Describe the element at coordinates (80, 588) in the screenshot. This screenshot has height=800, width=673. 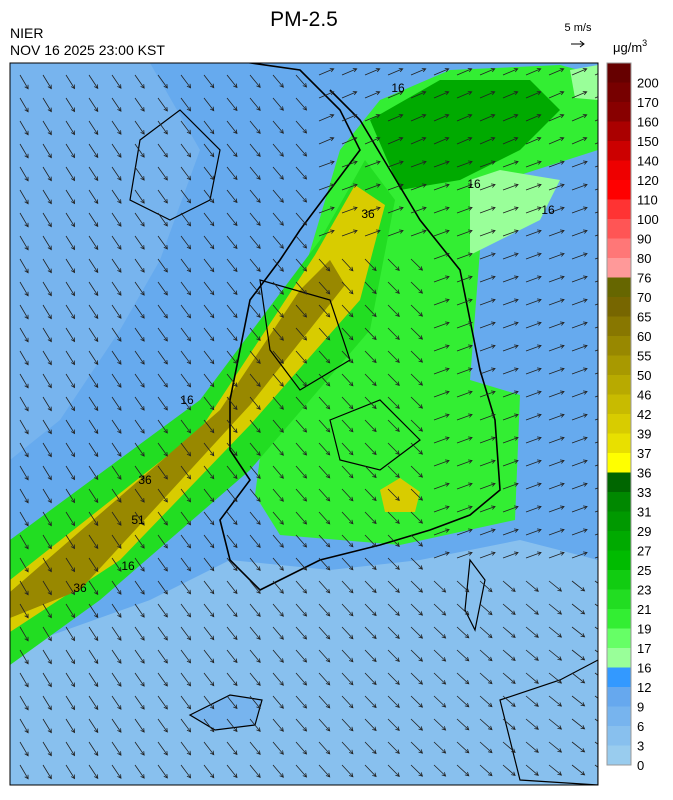
I see `contour-label: 36` at that location.